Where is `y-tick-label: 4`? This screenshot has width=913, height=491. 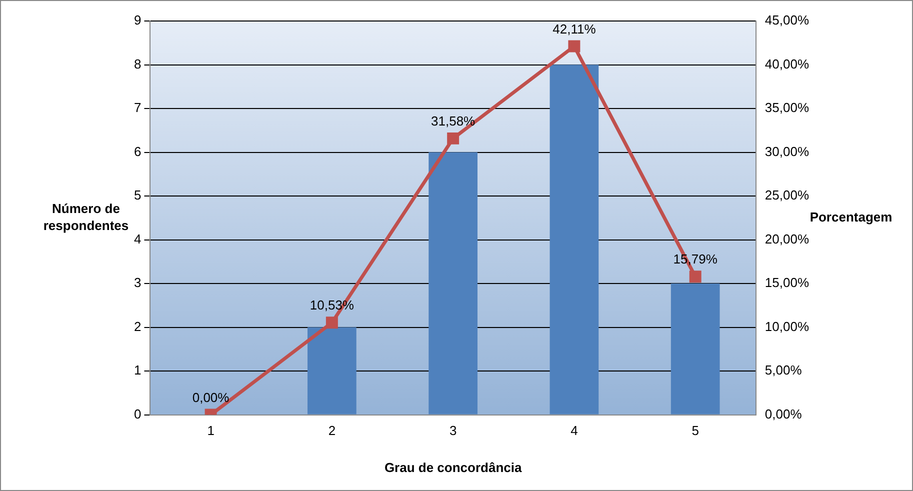 y-tick-label: 4 is located at coordinates (138, 238).